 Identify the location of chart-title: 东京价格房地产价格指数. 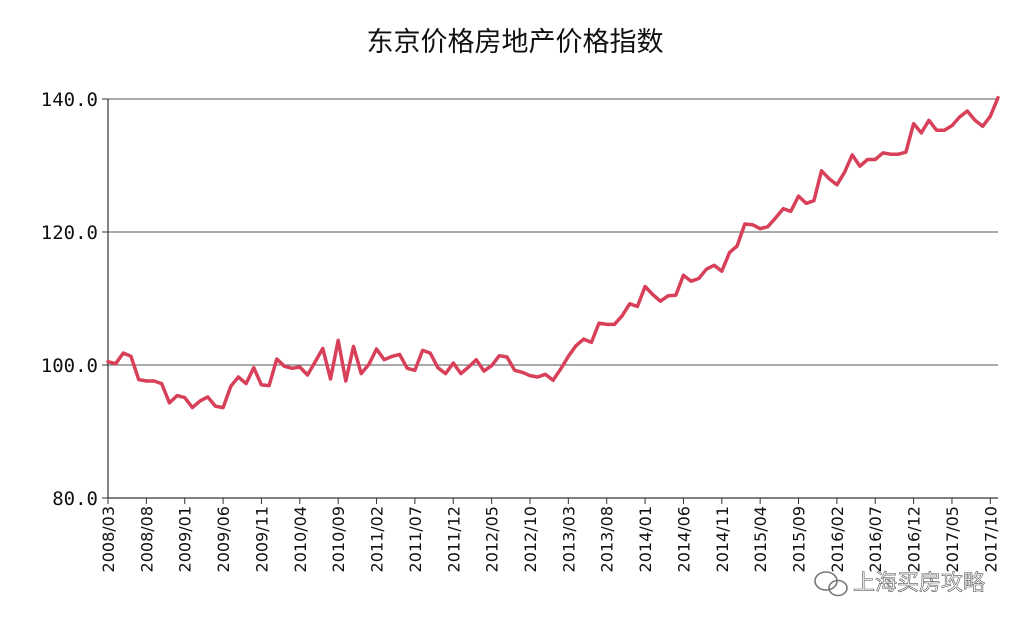
(515, 42).